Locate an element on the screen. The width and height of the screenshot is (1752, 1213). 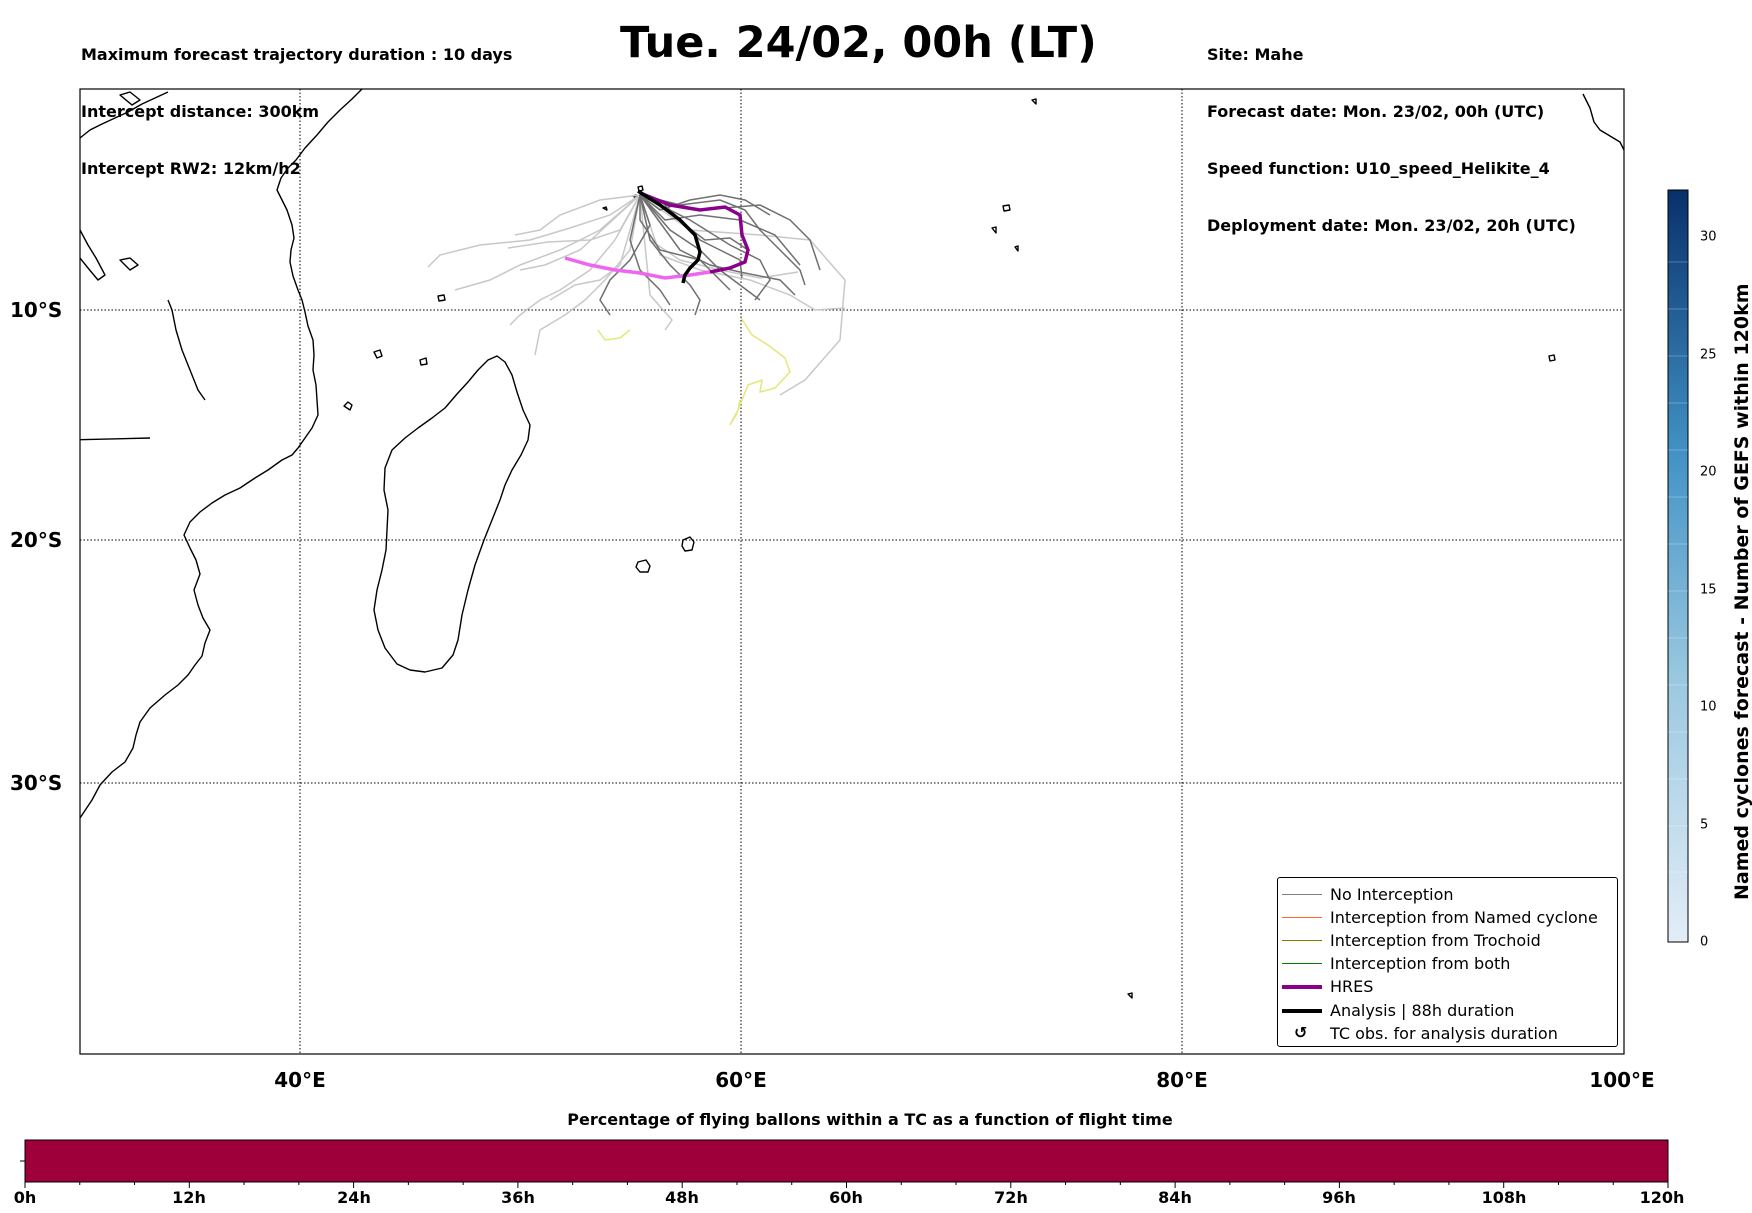
legend-item-analysis: Analysis | 88h duration is located at coordinates (1447, 1010).